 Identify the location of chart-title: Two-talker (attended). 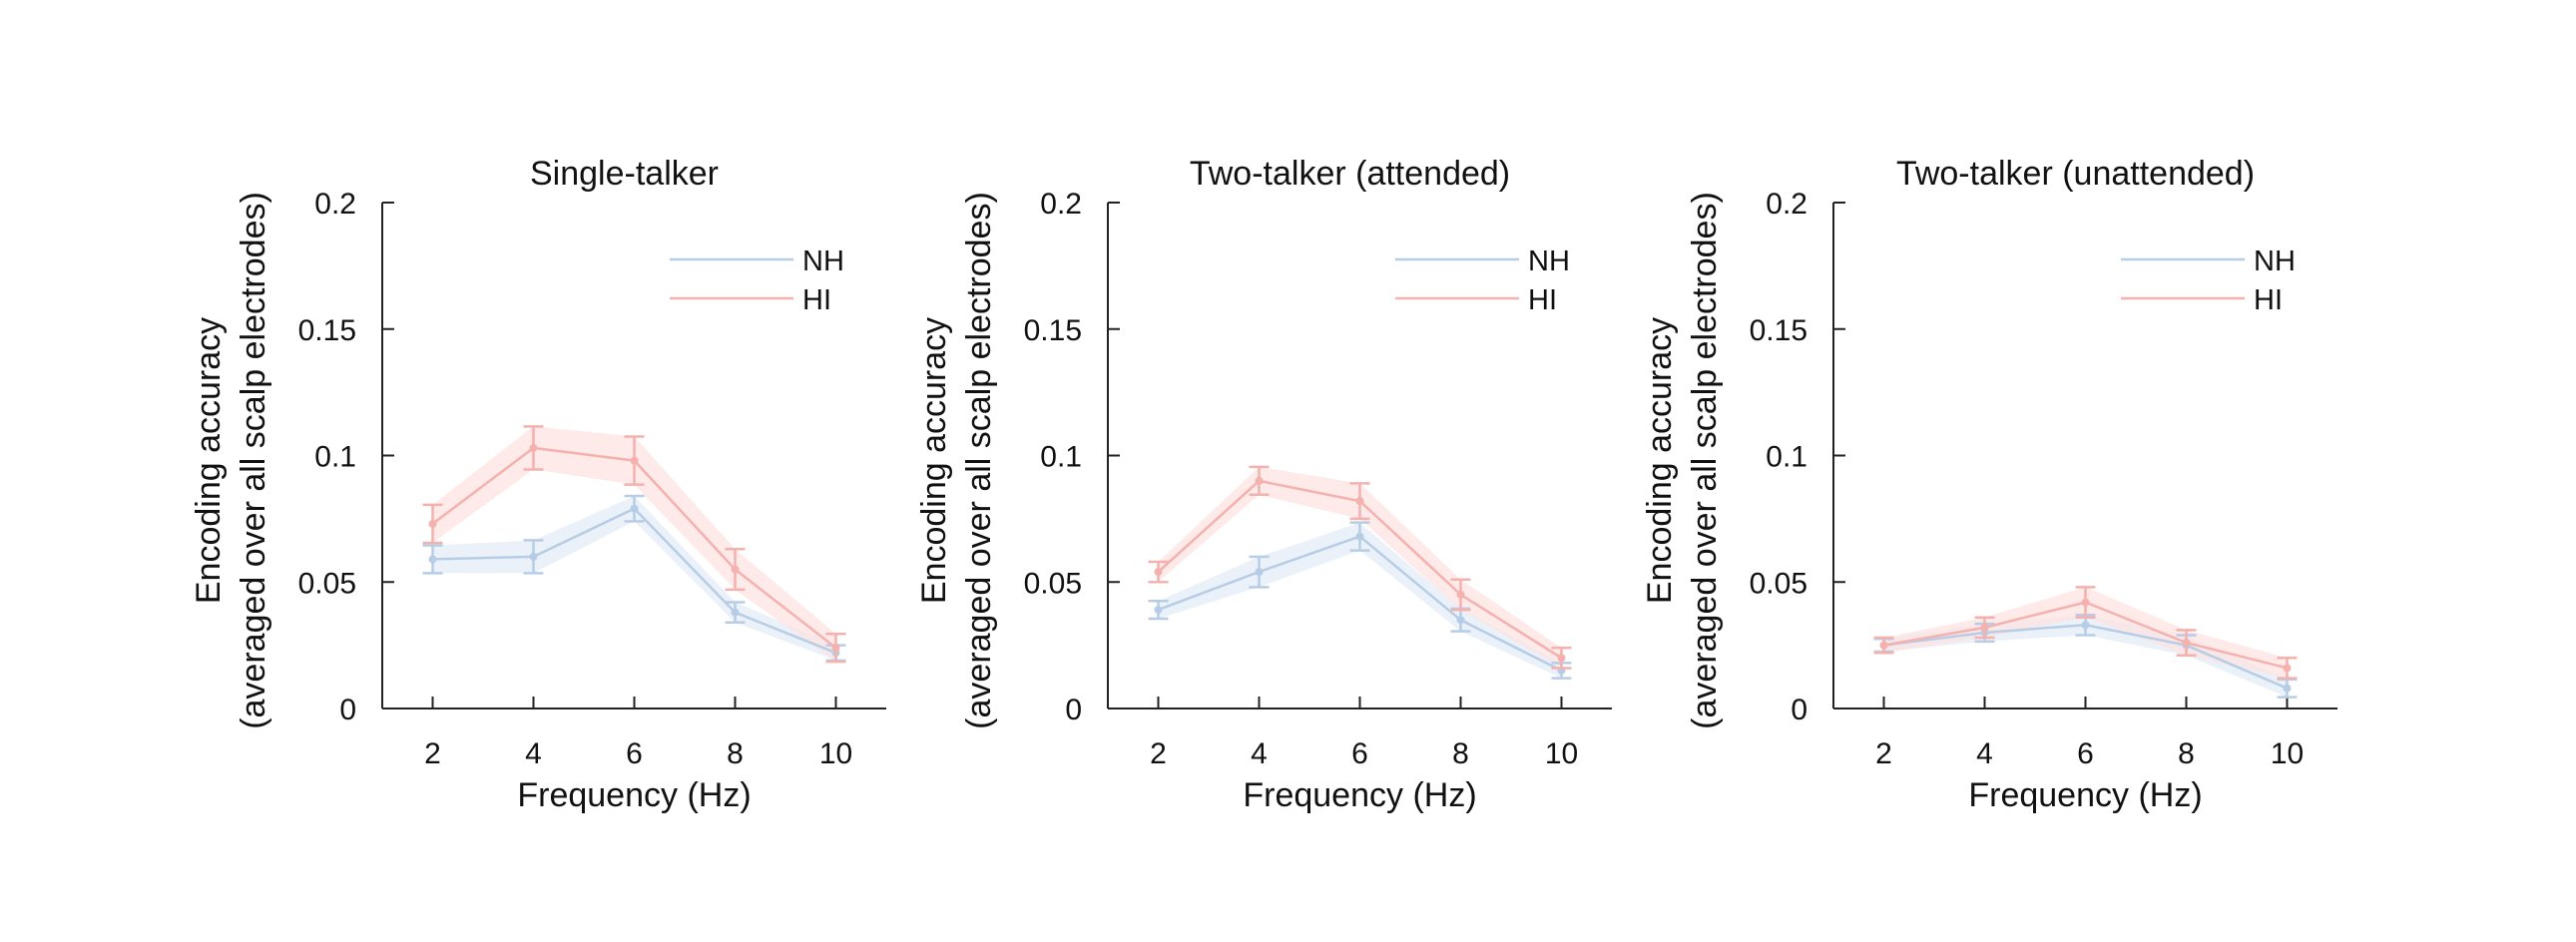
(1350, 174).